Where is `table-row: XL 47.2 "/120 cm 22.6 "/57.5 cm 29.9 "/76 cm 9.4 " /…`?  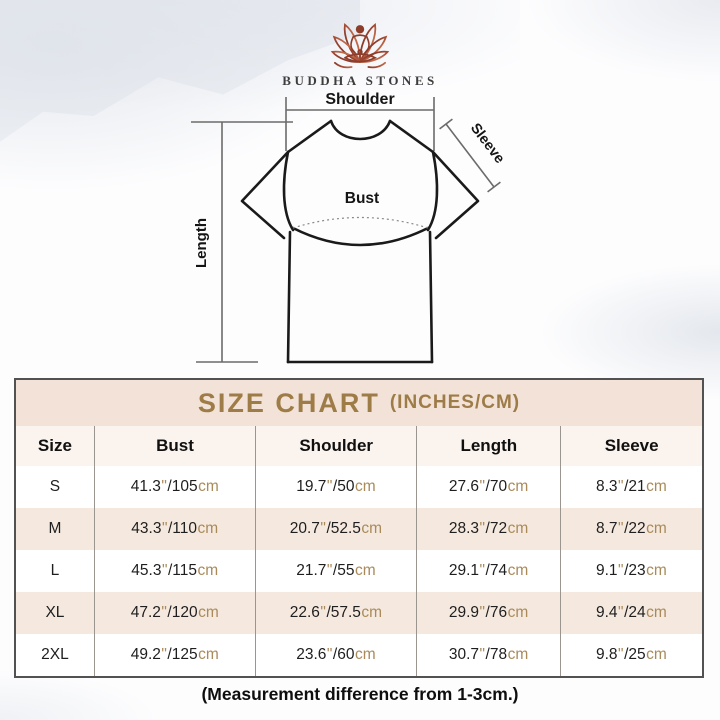 table-row: XL 47.2 "/120 cm 22.6 "/57.5 cm 29.9 "/76 cm 9.4 " /… is located at coordinates (359, 613).